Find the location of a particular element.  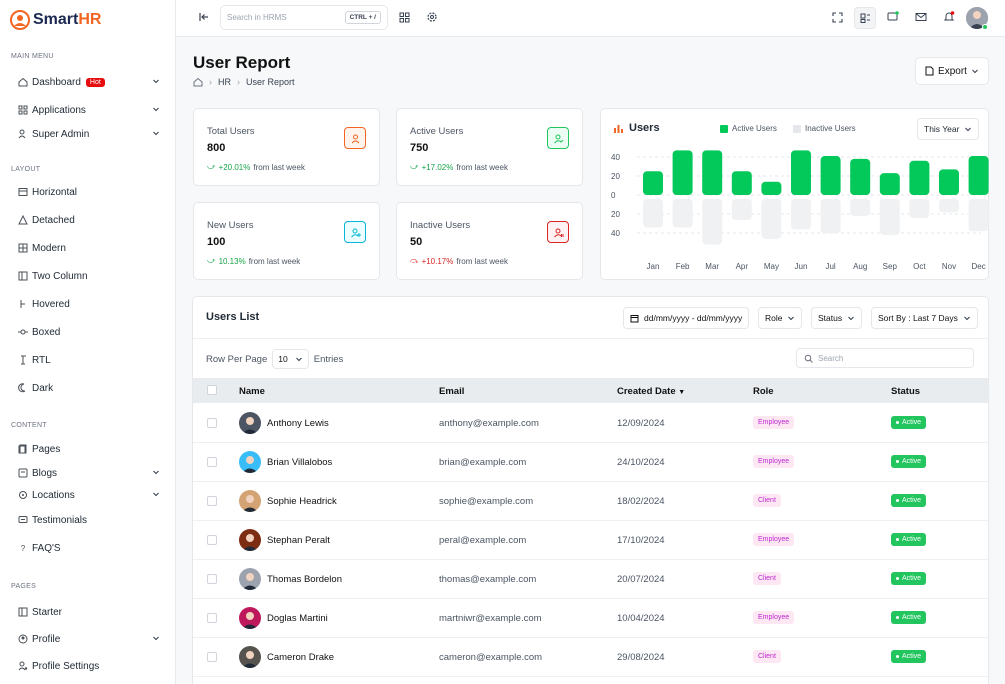

bar-active-aug is located at coordinates (860, 176).